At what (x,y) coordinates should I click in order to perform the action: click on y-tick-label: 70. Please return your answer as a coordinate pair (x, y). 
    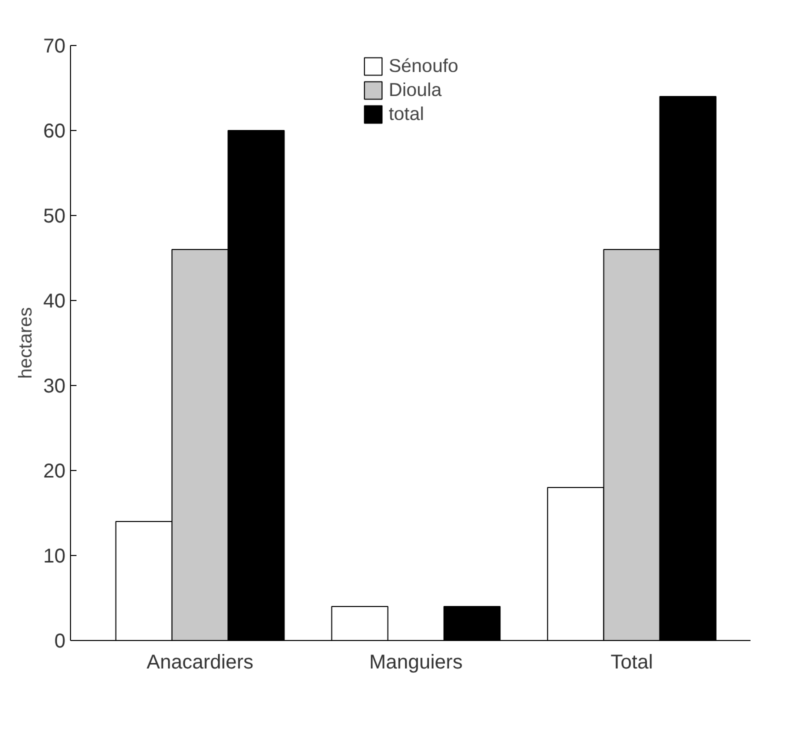
    Looking at the image, I should click on (54, 47).